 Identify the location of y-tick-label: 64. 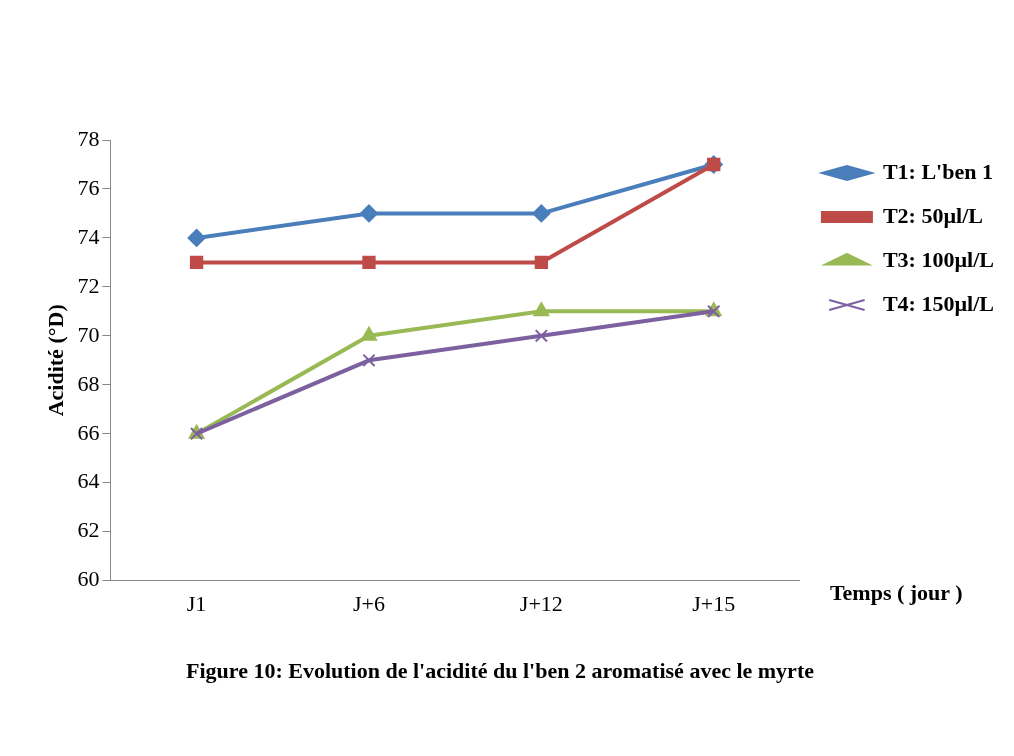
(88, 481).